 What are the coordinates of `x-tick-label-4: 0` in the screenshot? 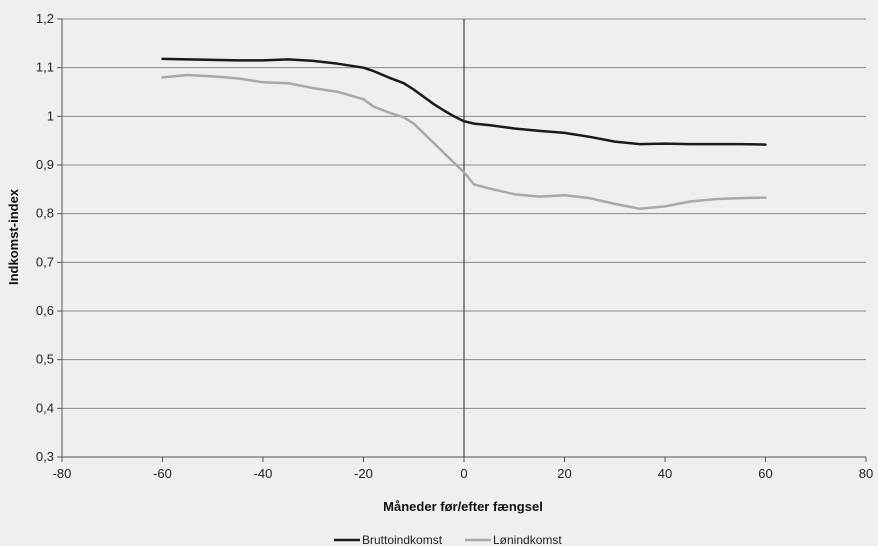 It's located at (463, 473).